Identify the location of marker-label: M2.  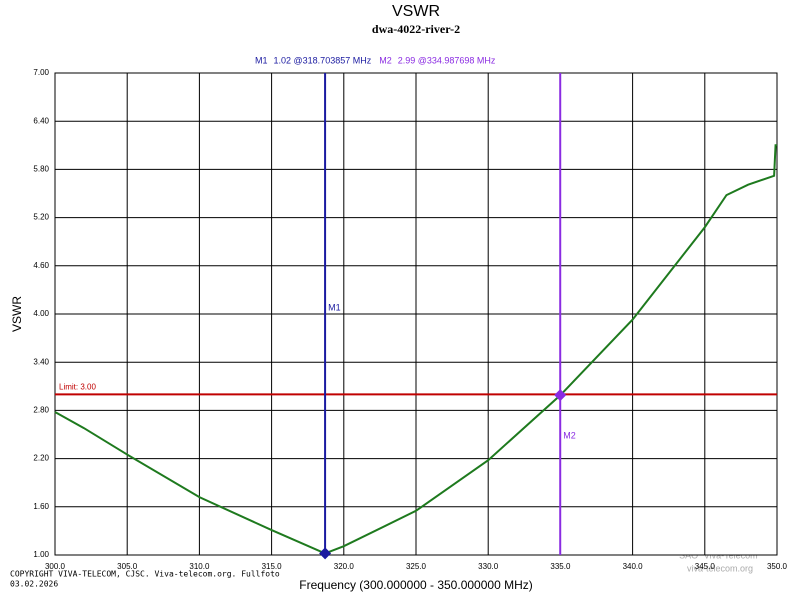
(569, 435).